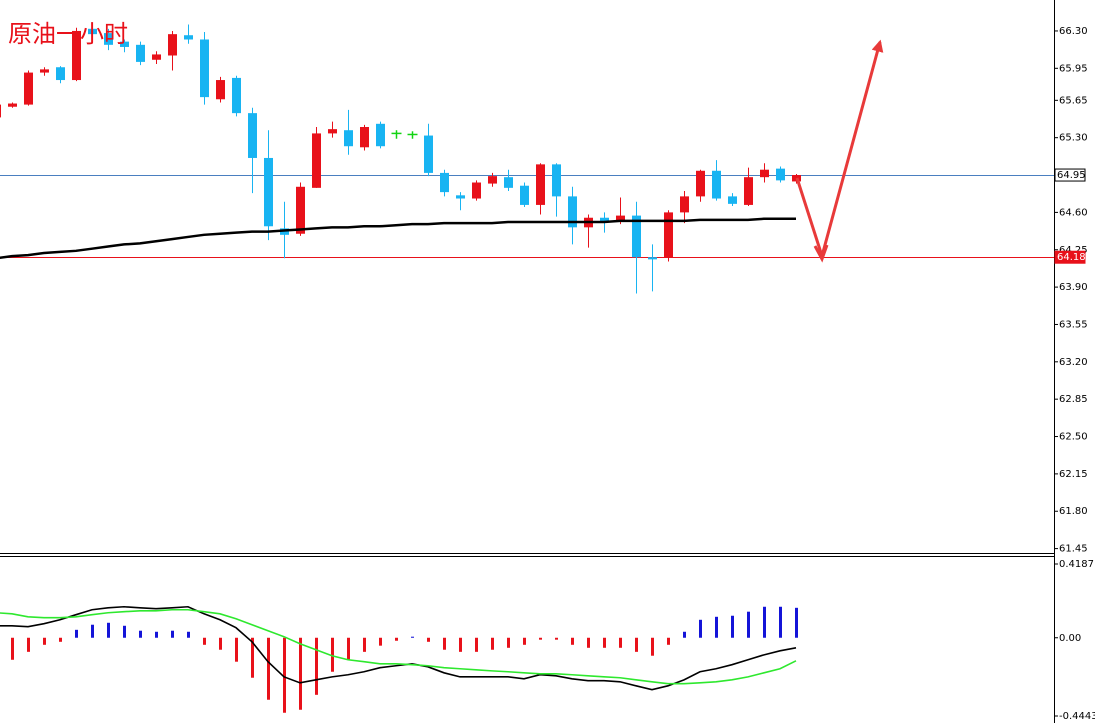  What do you see at coordinates (1073, 287) in the screenshot?
I see `y-tick-label: 63.90` at bounding box center [1073, 287].